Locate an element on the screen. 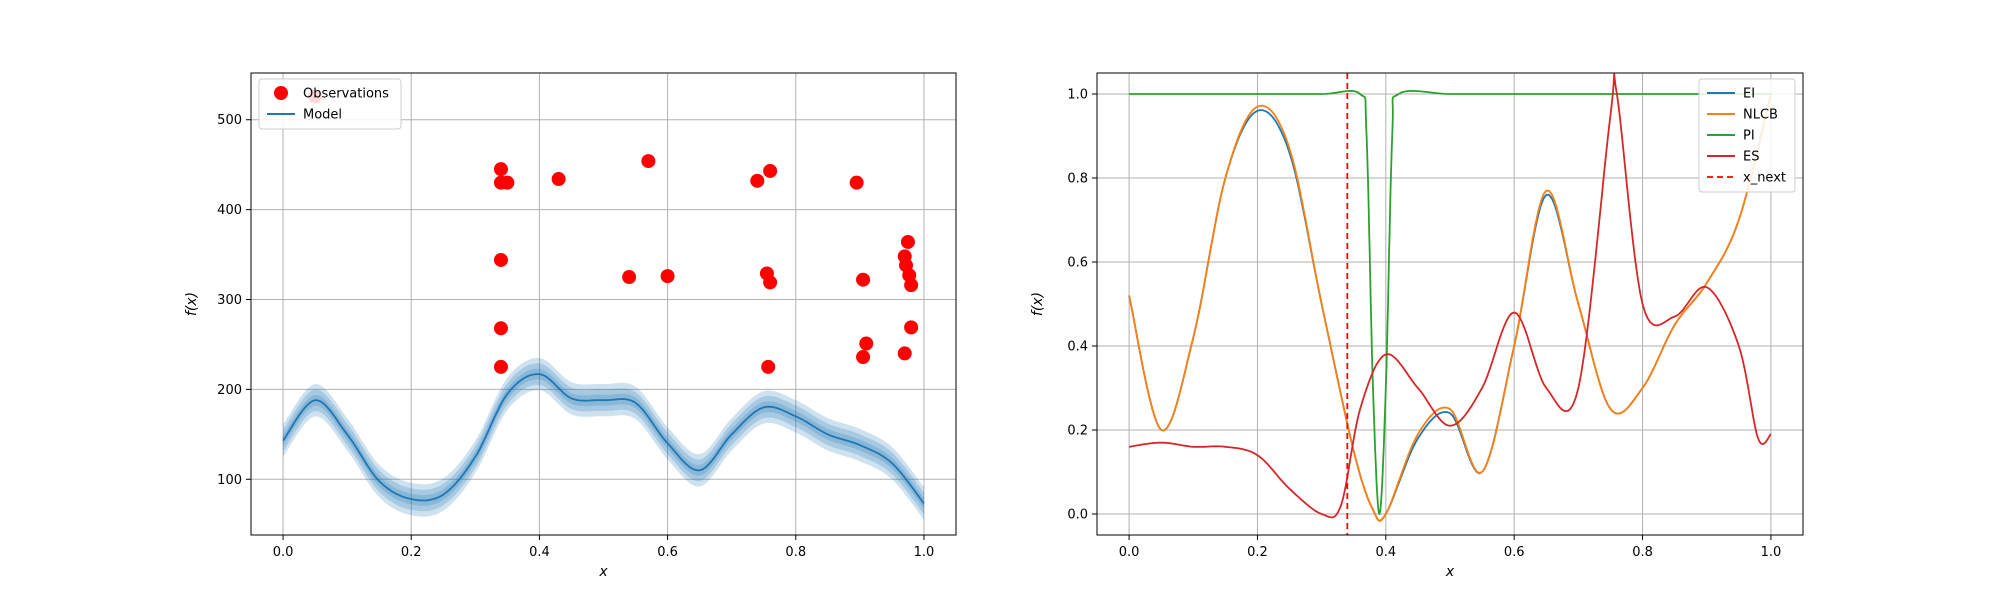  legend-swatch-observations is located at coordinates (281, 93).